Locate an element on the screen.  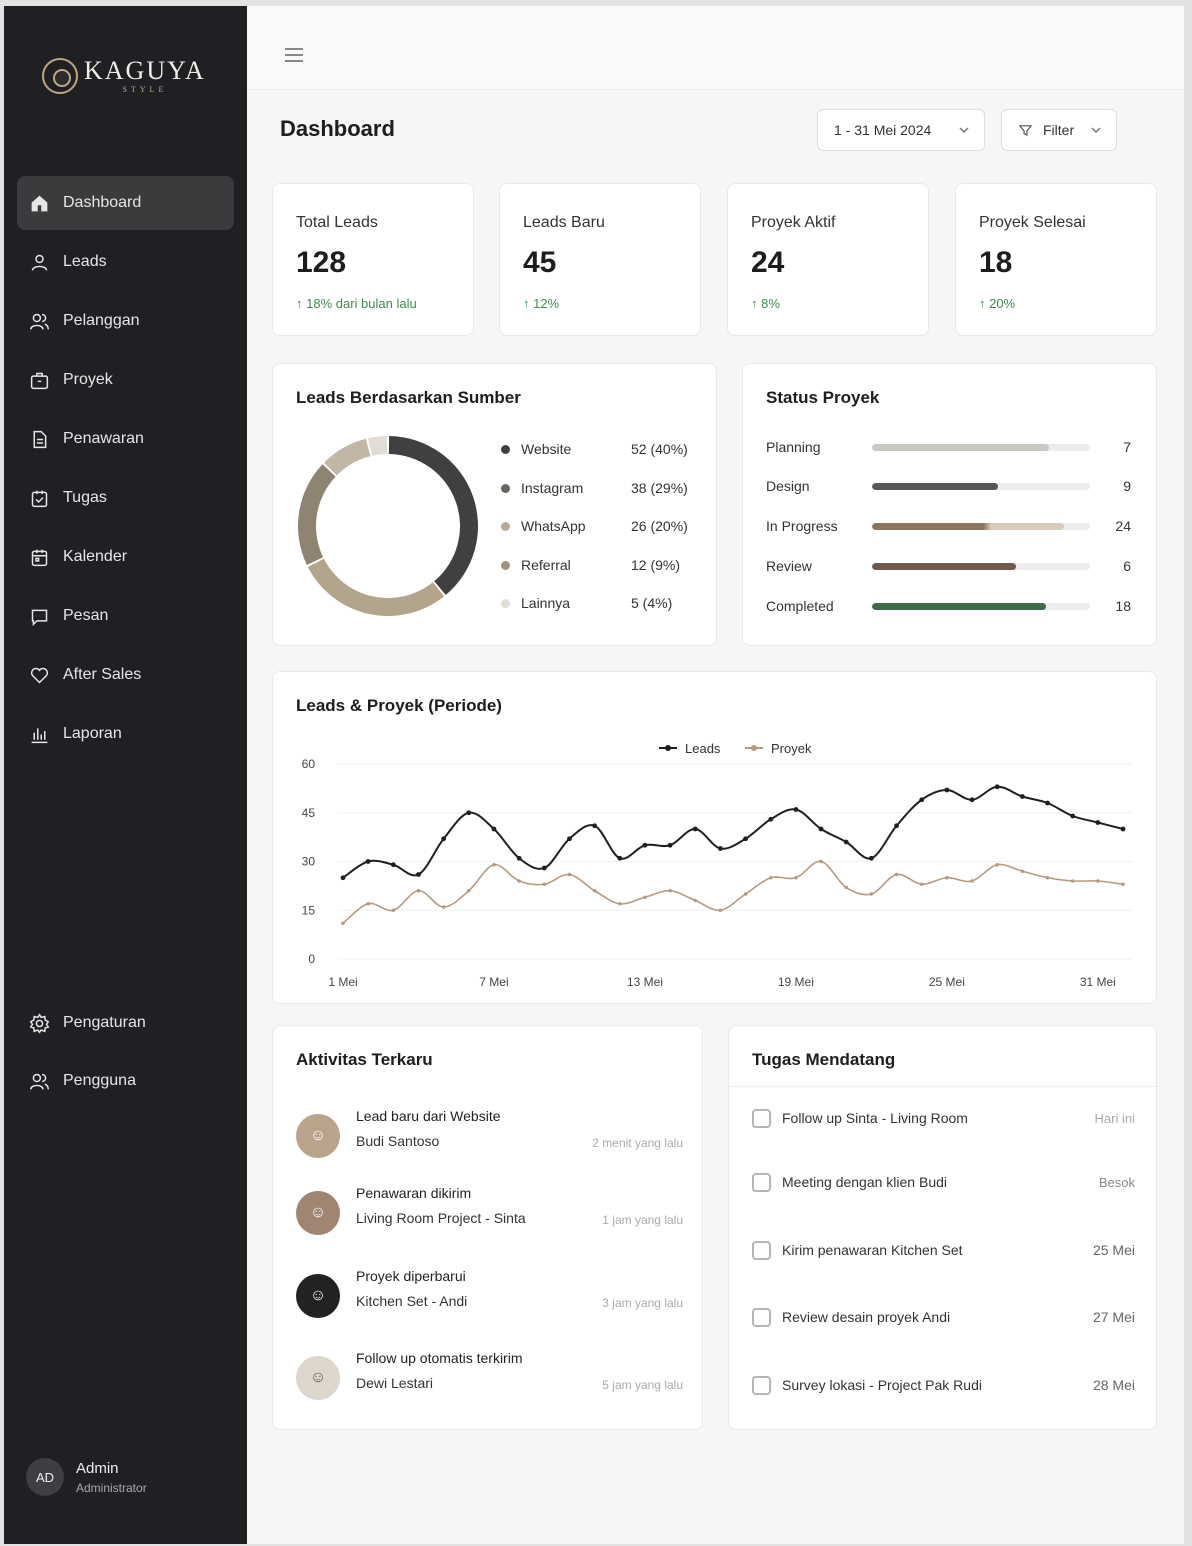
donut-slice-lainnya is located at coordinates (377, 446).